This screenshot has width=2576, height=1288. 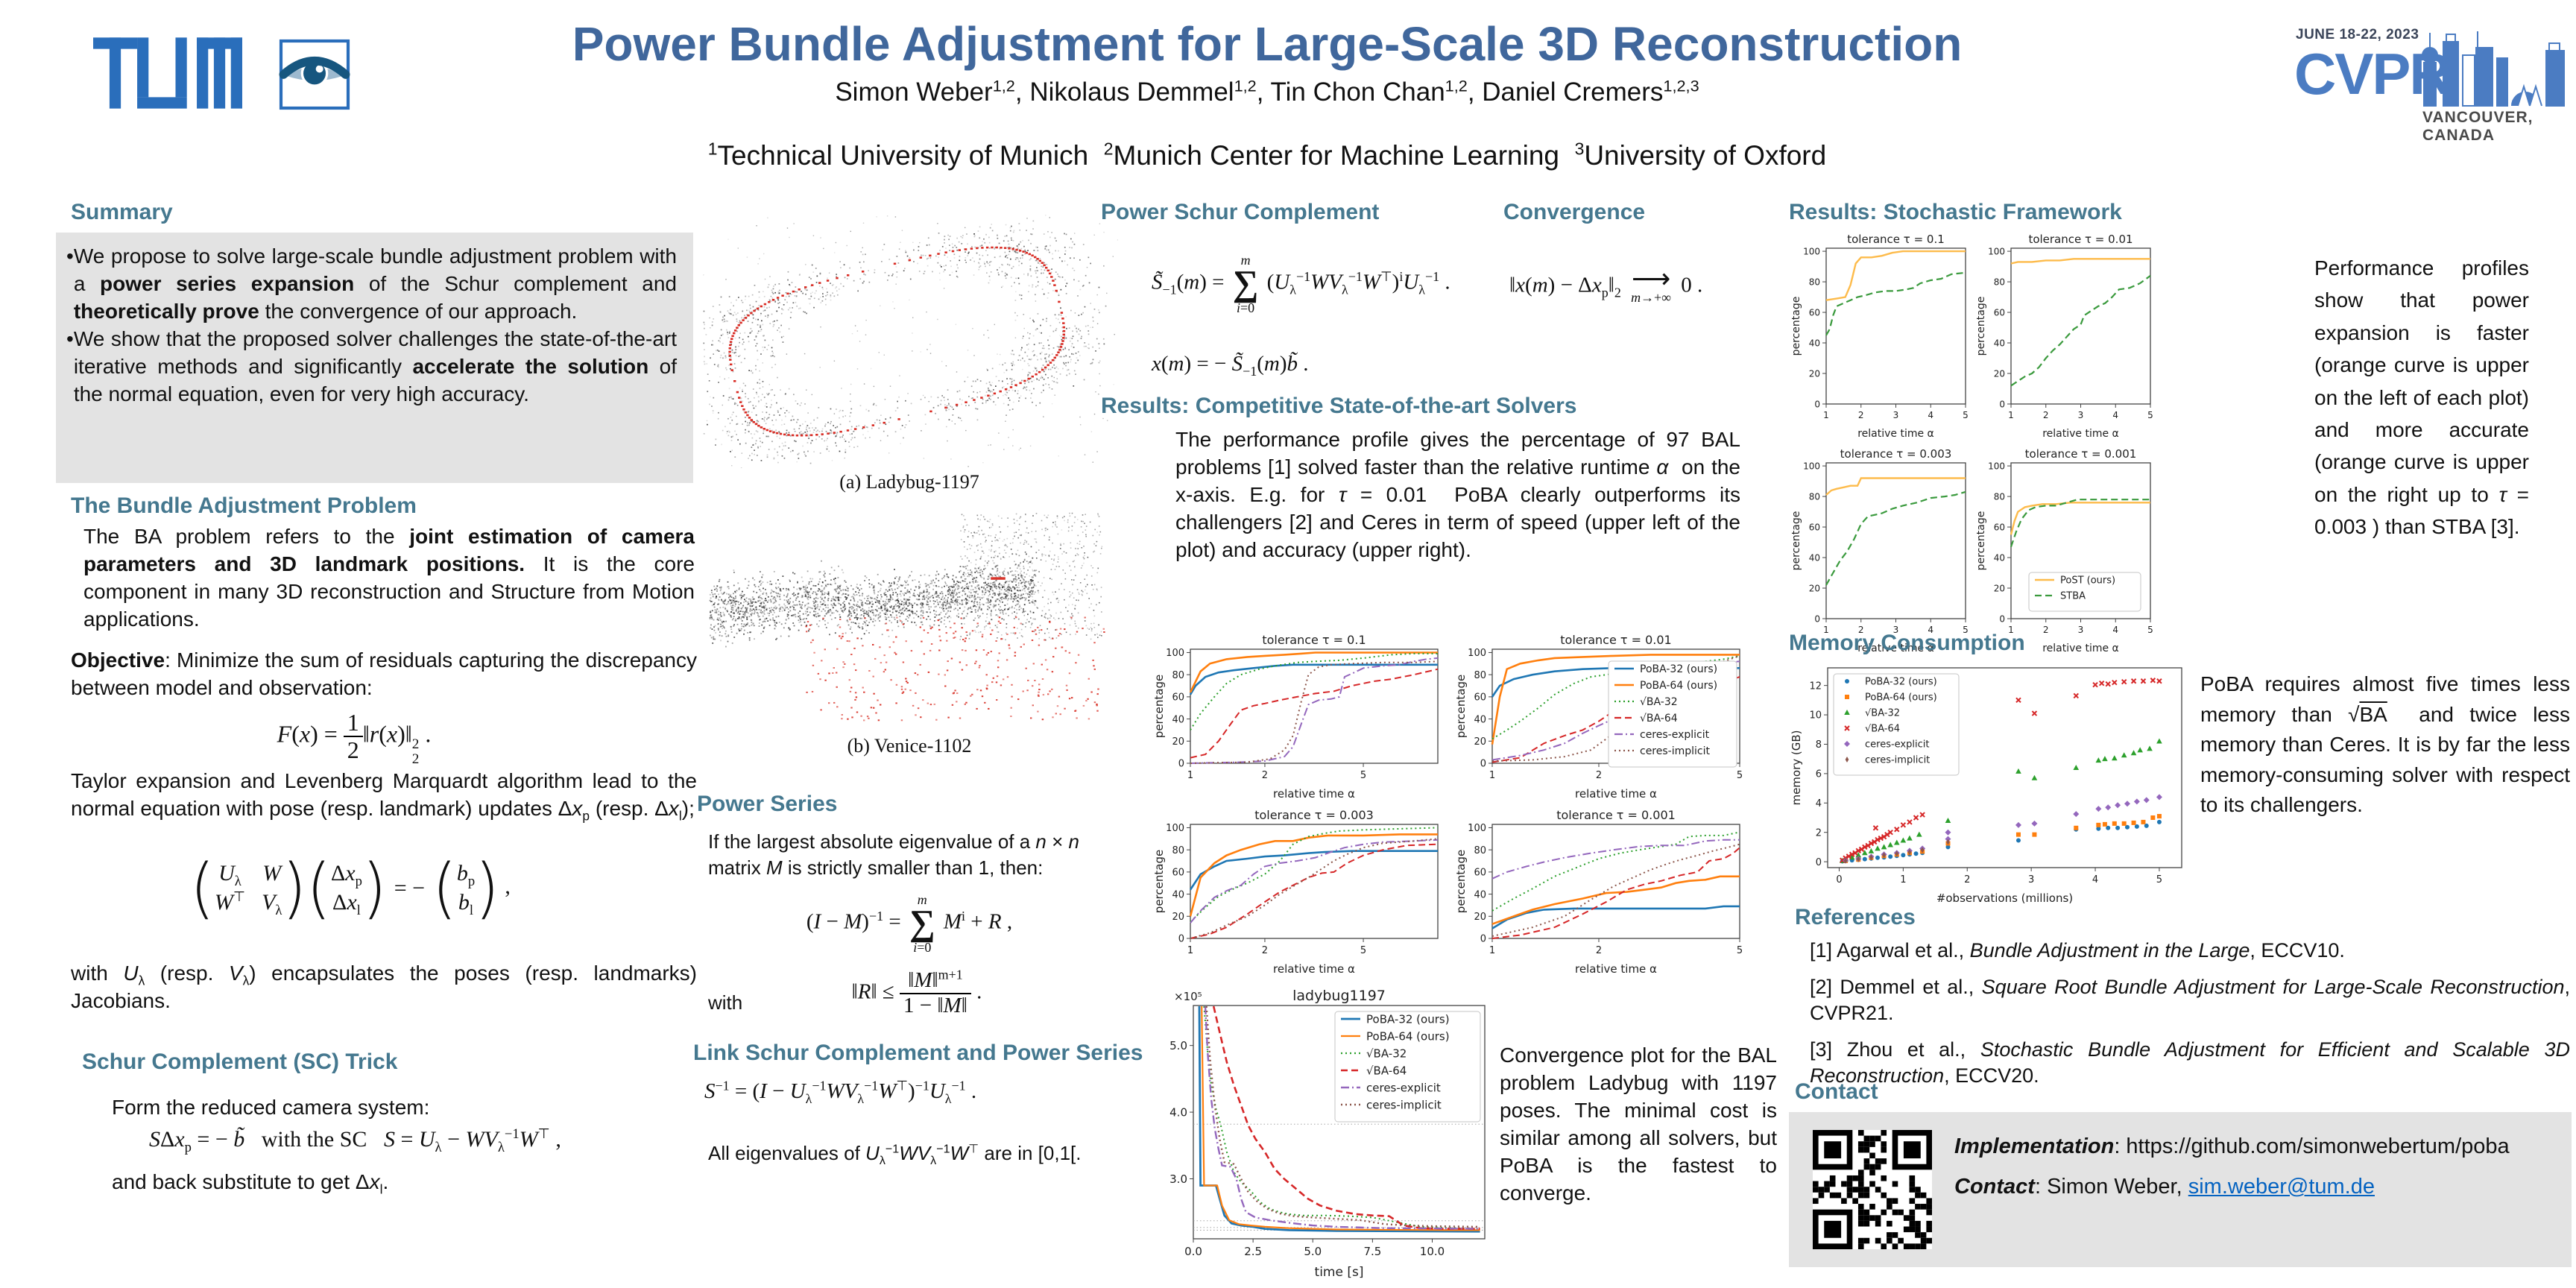 I want to click on sc-trick-p1: Form the reduced camera system:, so click(x=271, y=1107).